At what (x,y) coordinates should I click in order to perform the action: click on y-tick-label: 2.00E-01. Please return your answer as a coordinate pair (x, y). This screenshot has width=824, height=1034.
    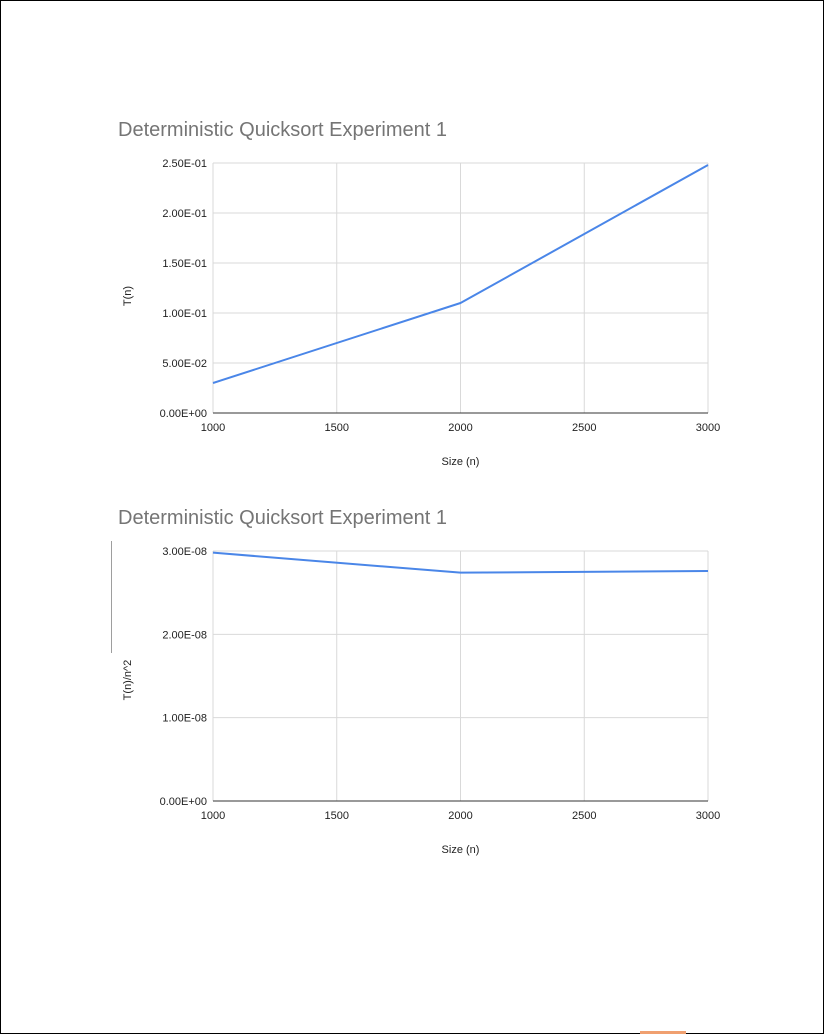
    Looking at the image, I should click on (184, 214).